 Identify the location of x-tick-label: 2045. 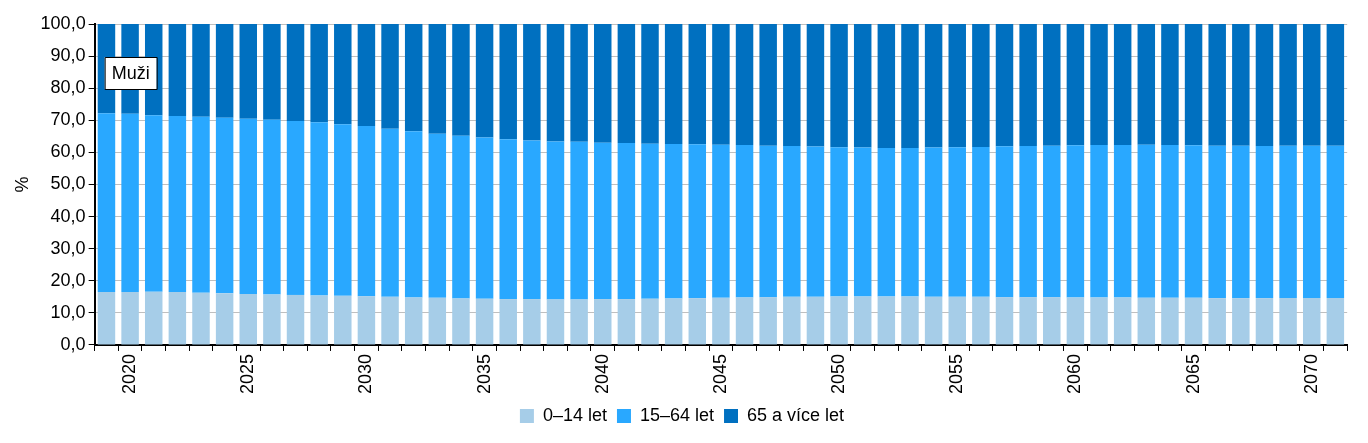
(719, 373).